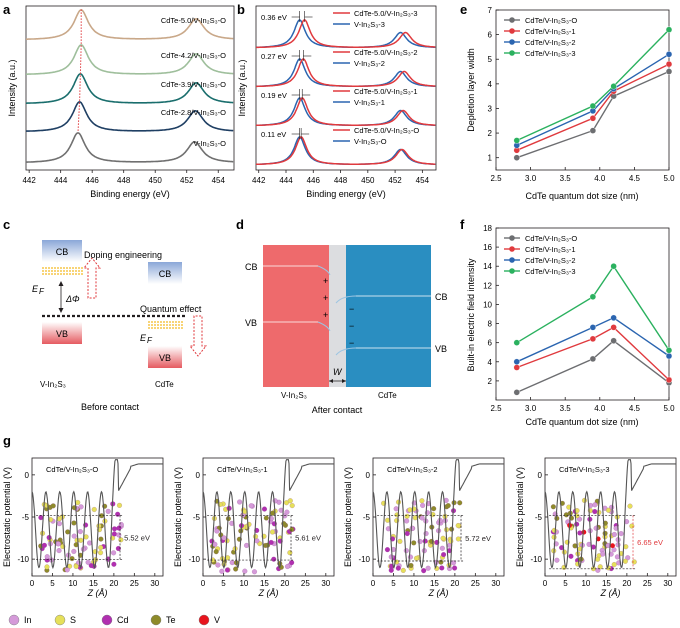 The height and width of the screenshot is (628, 680). Describe the element at coordinates (584, 532) in the screenshot. I see `g-atom-v` at that location.